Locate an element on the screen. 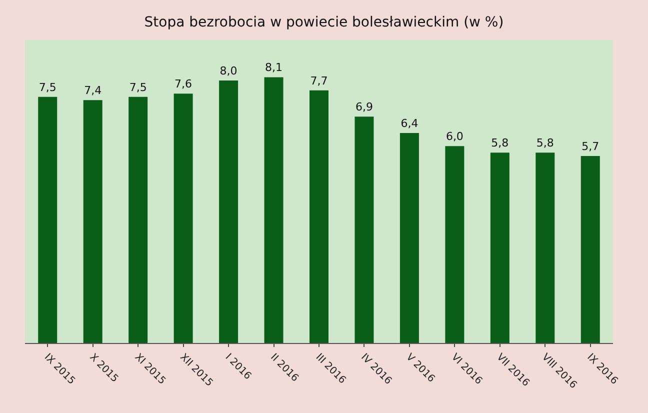 The width and height of the screenshot is (648, 413). data-label: 7,4 is located at coordinates (93, 91).